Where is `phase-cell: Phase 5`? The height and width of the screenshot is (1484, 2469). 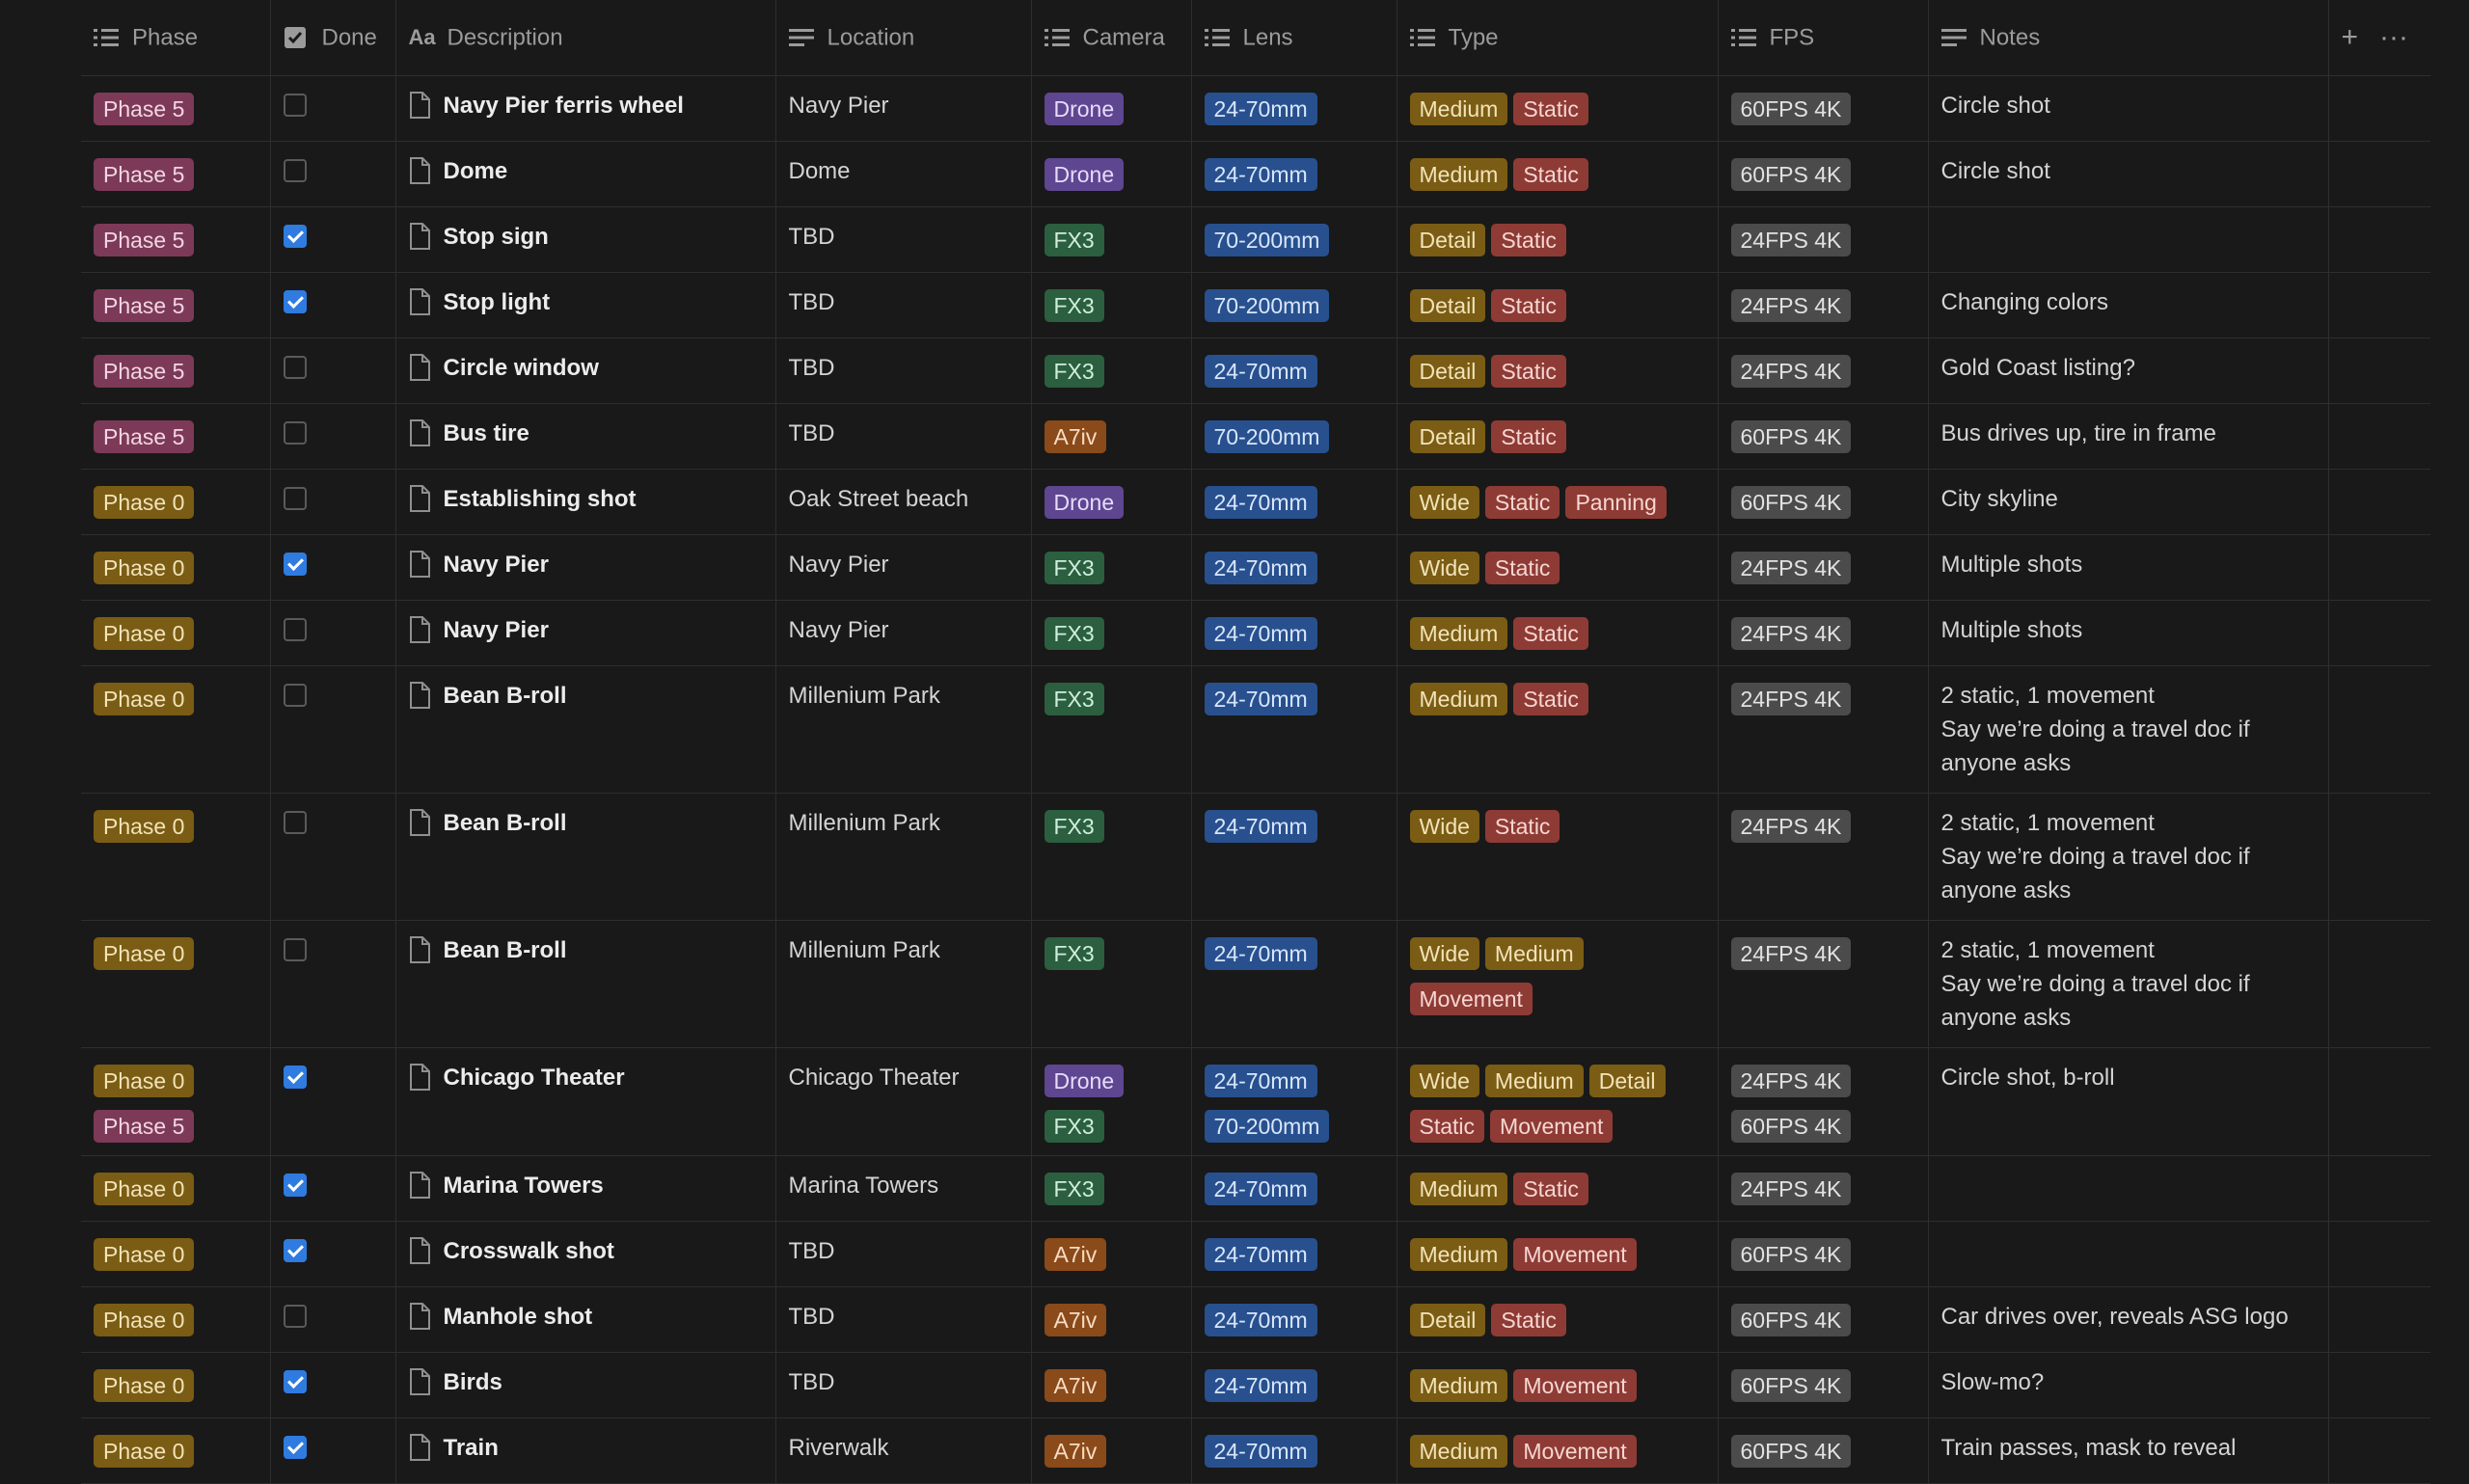 phase-cell: Phase 5 is located at coordinates (176, 108).